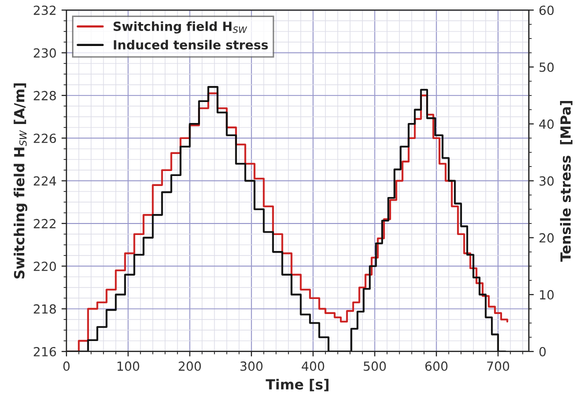 This screenshot has width=578, height=404. I want to click on y2-tick-label: 0, so click(542, 351).